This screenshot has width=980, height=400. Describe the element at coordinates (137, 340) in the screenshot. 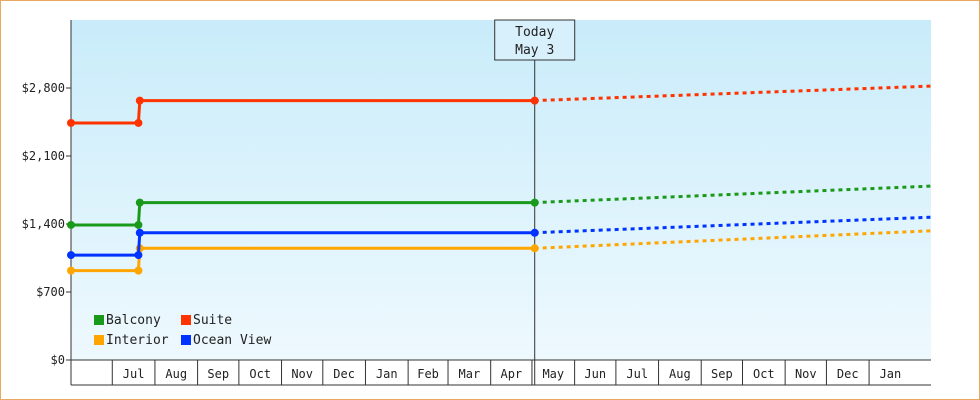

I see `legend-label-interior: Interior` at that location.